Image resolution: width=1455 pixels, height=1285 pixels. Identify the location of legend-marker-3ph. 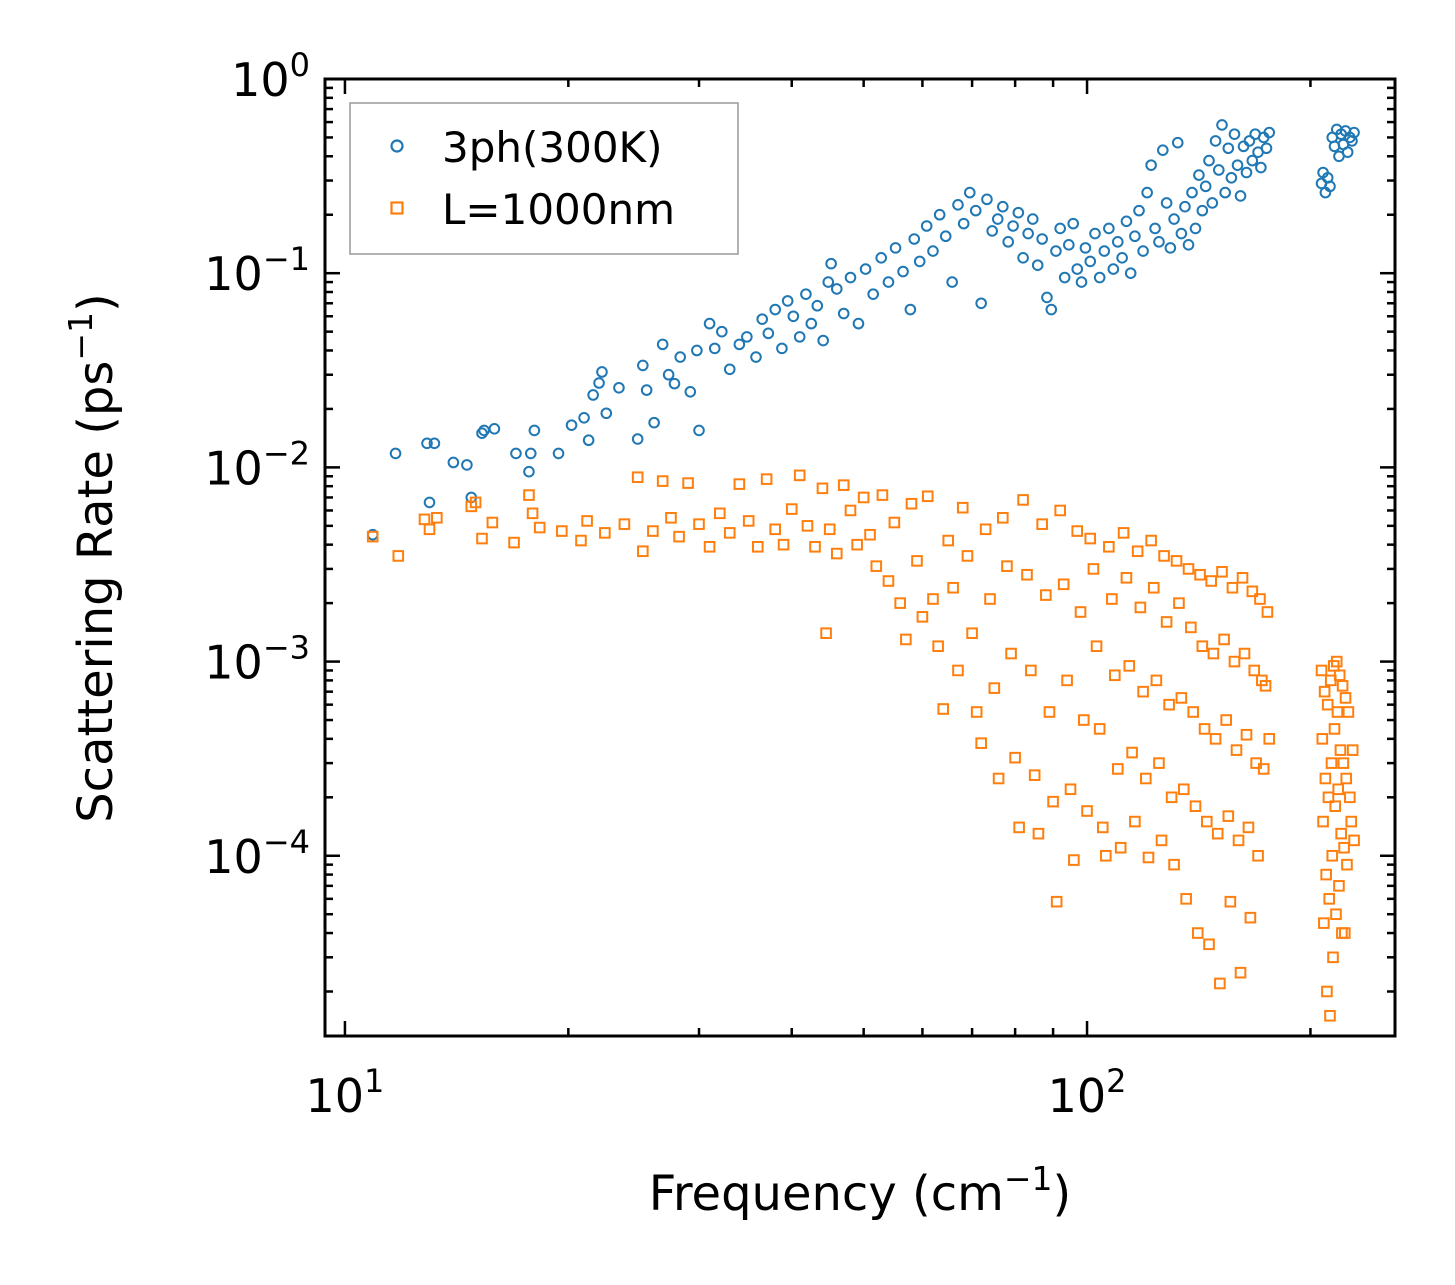
(397, 146).